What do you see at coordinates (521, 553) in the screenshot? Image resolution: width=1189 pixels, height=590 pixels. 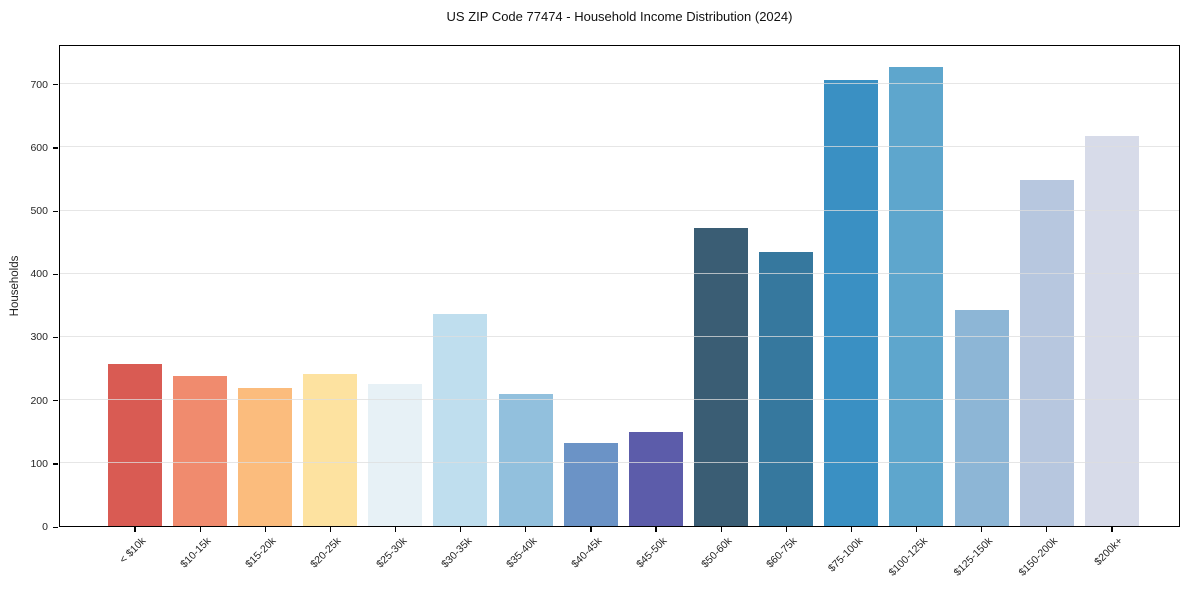 I see `x-tick-label: $35-40k` at bounding box center [521, 553].